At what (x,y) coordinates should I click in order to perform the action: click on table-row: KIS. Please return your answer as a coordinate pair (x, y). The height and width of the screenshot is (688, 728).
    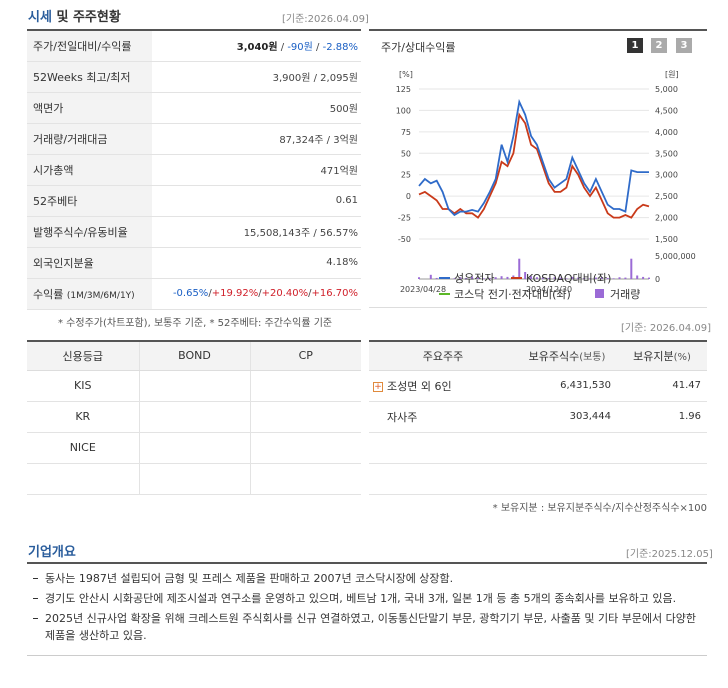
    Looking at the image, I should click on (194, 386).